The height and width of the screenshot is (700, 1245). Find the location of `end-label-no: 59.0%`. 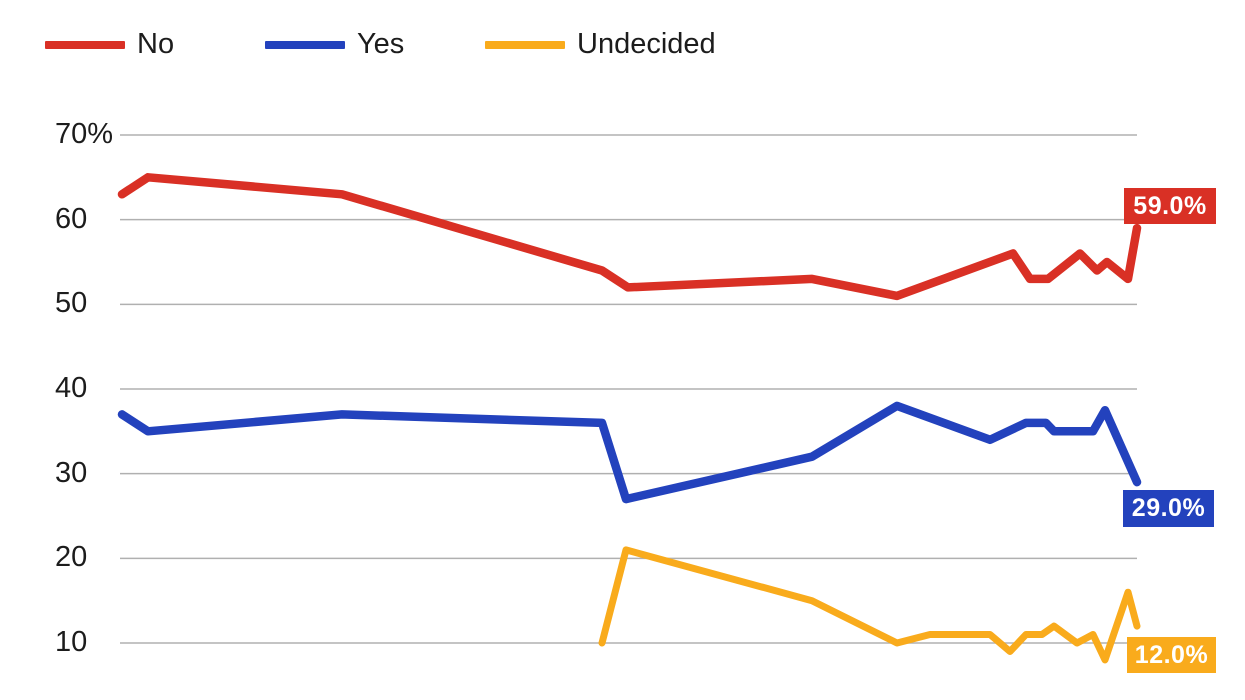

end-label-no: 59.0% is located at coordinates (1170, 206).